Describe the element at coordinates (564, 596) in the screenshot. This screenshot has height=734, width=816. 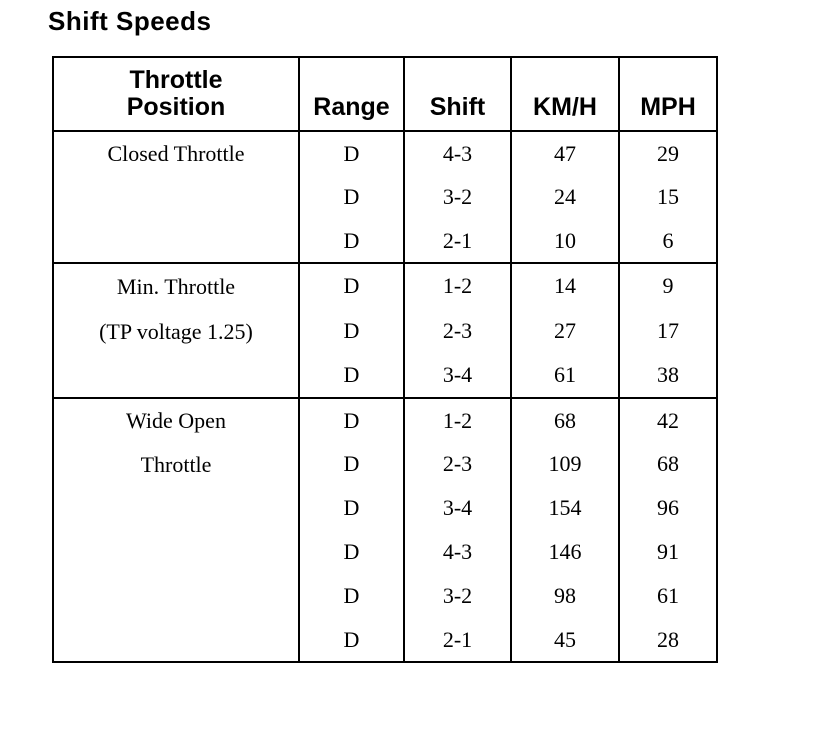
I see `kmh-cell: 98` at that location.